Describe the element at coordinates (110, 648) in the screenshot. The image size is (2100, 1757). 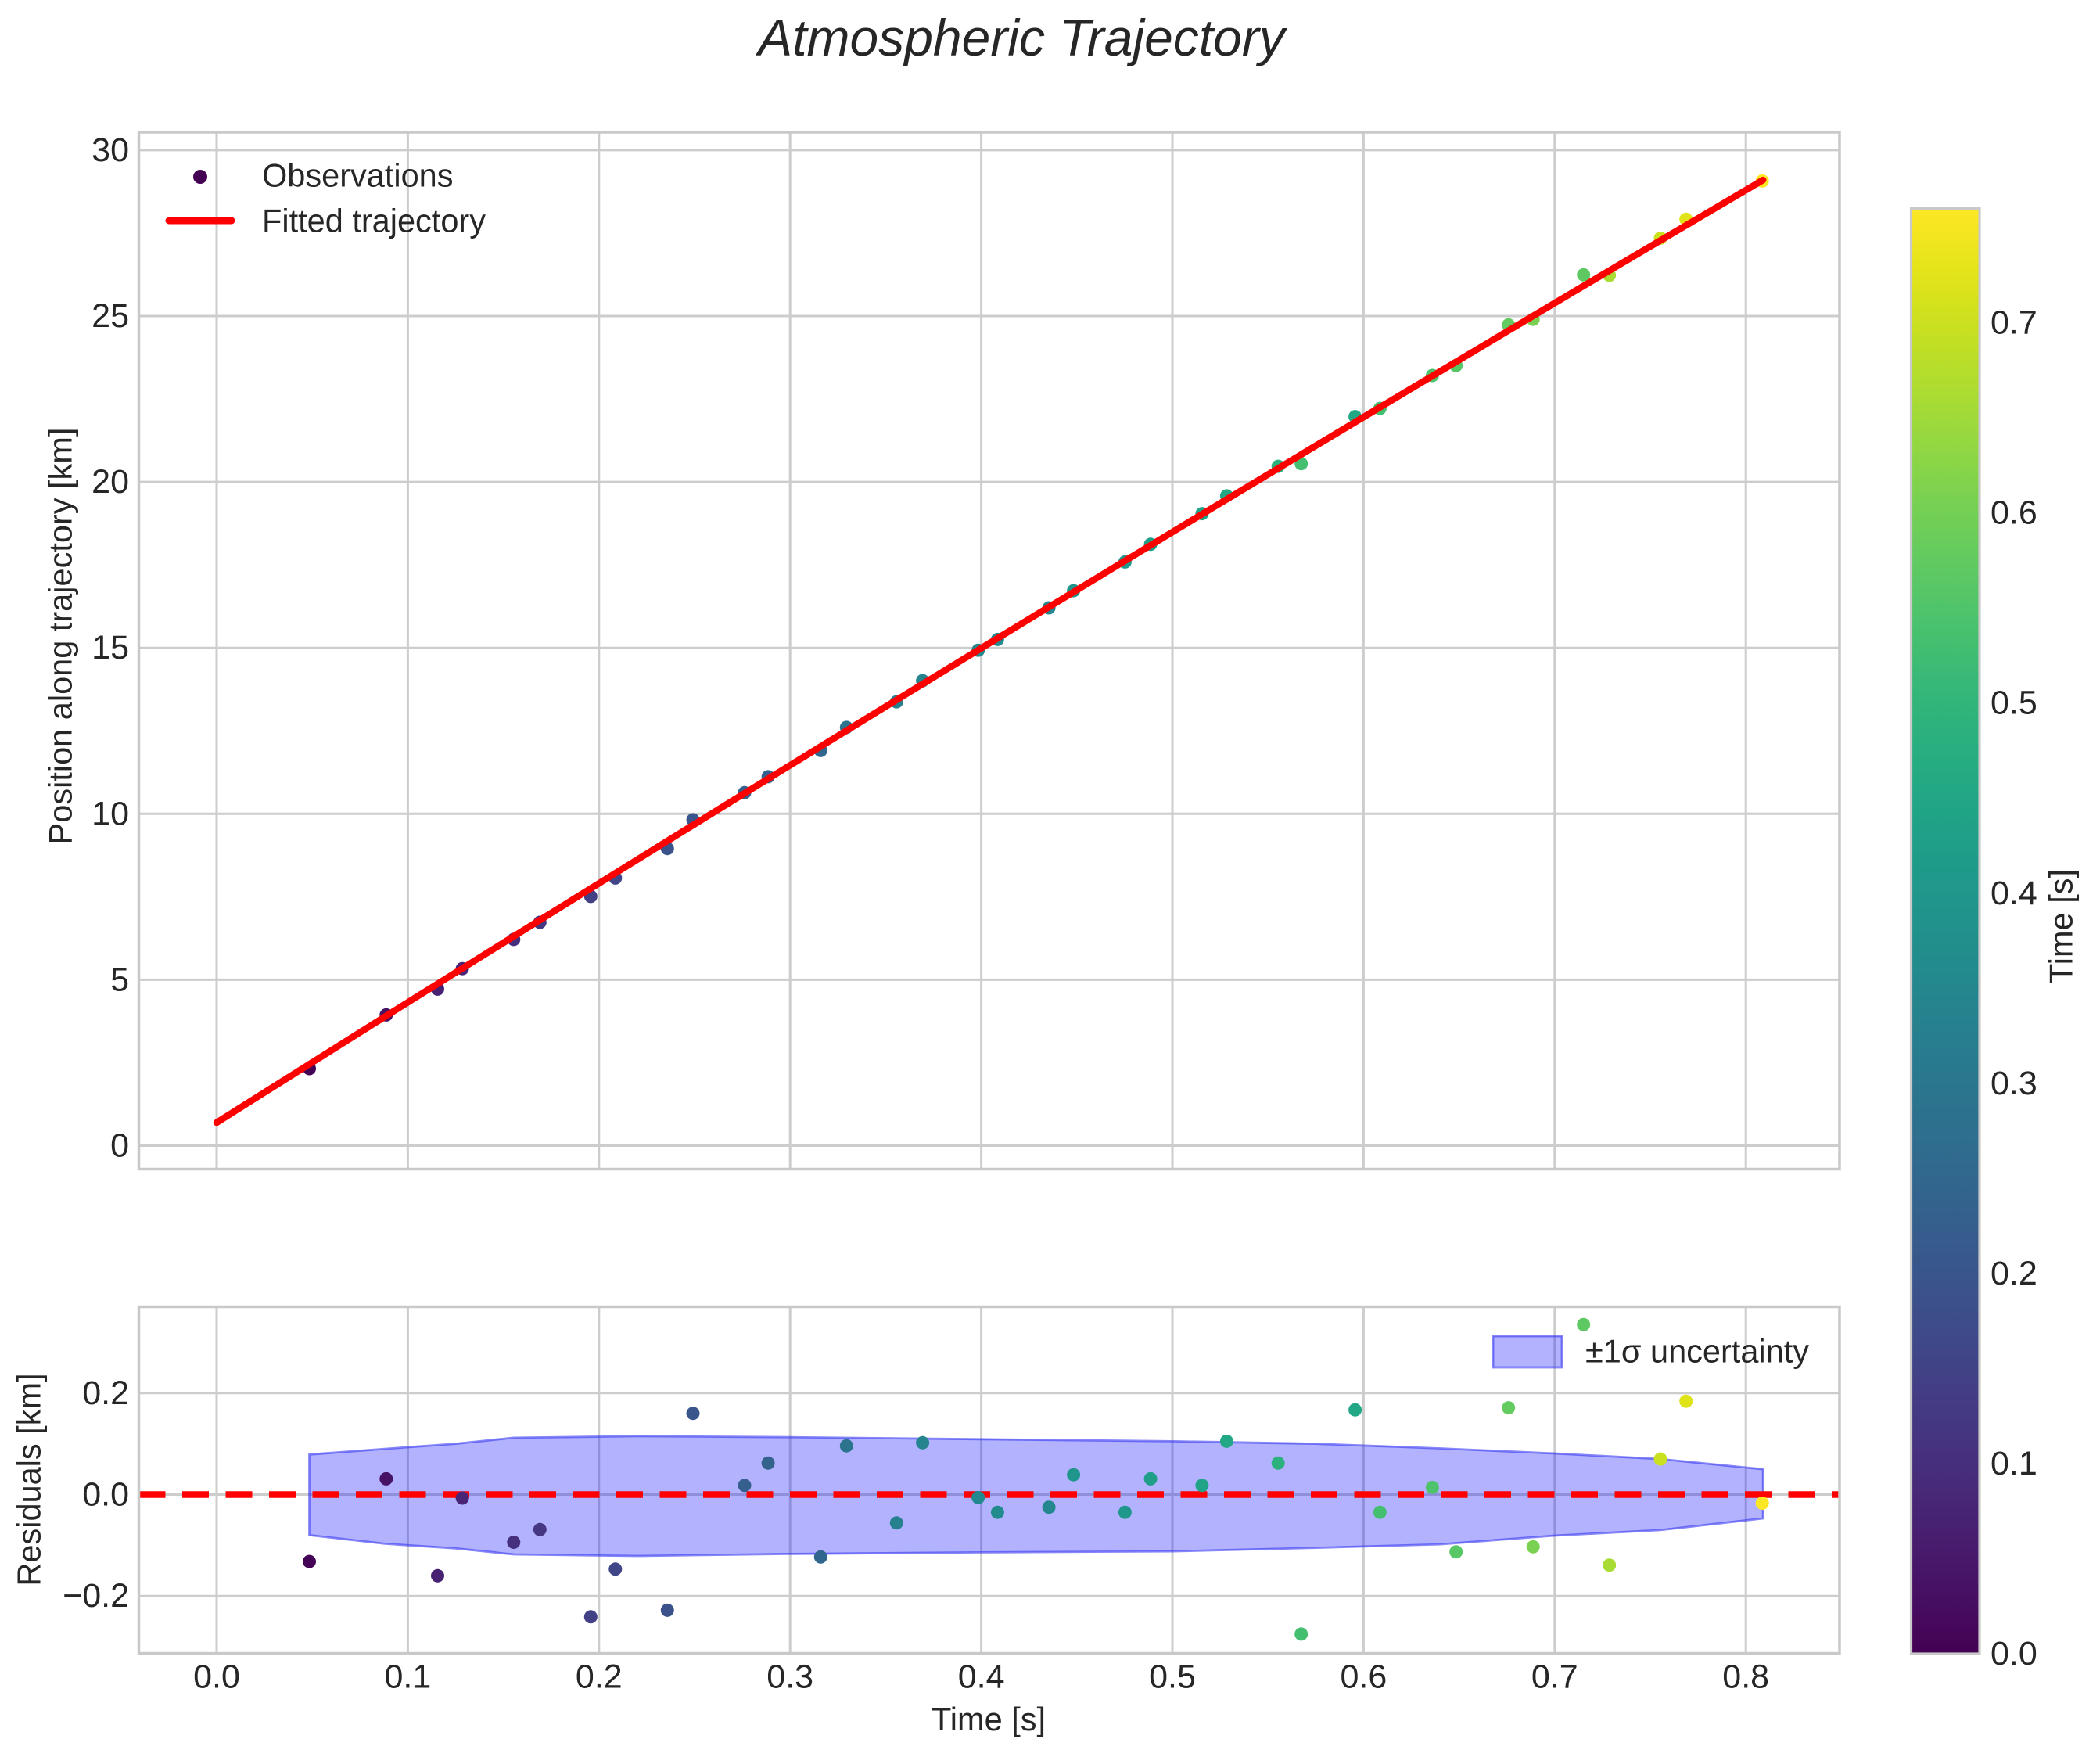
I see `svg-text: 15` at that location.